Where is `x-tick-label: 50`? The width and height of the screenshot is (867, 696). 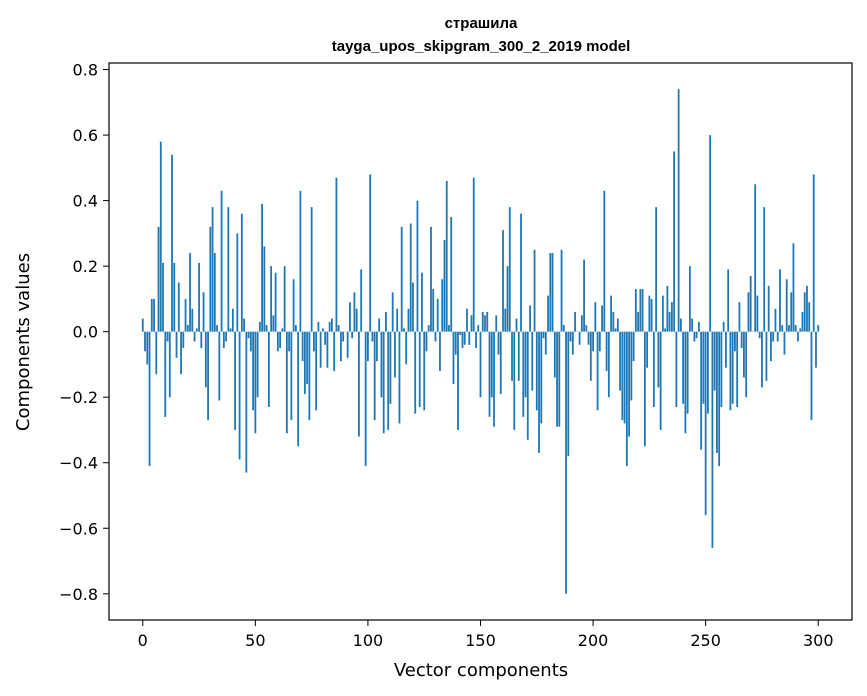
x-tick-label: 50 is located at coordinates (255, 640).